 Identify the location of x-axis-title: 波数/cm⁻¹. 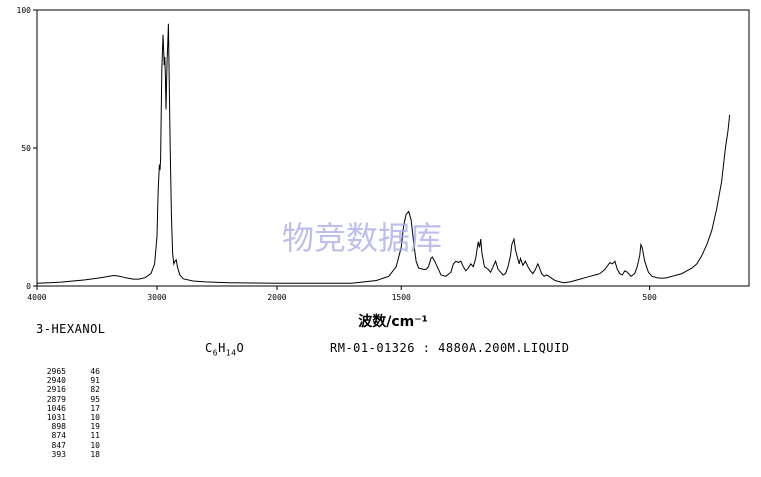
(393, 321).